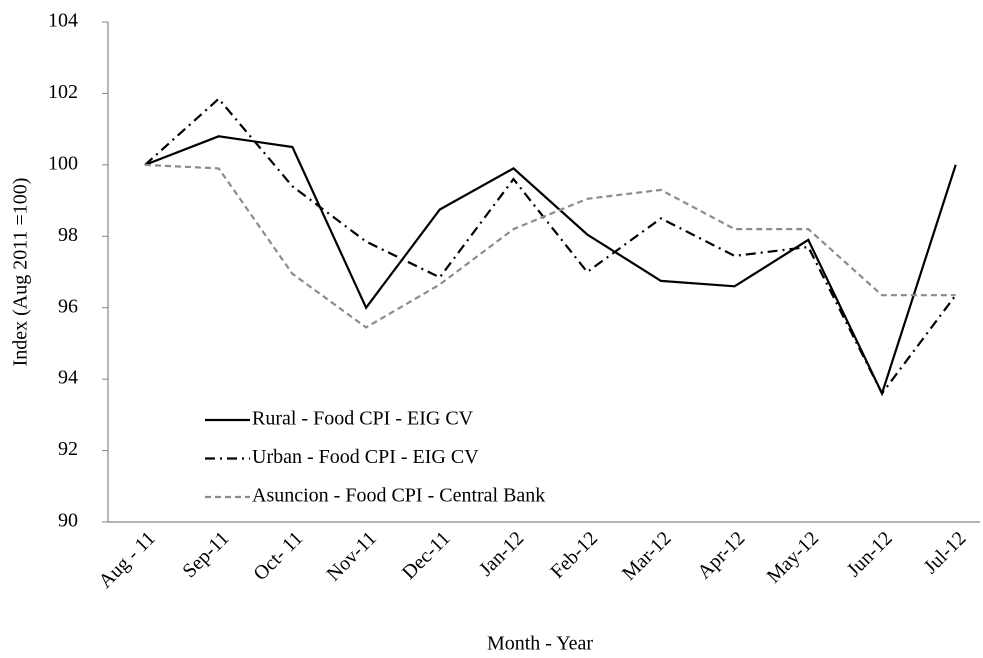  What do you see at coordinates (540, 644) in the screenshot?
I see `x-axis-label: Month - Year` at bounding box center [540, 644].